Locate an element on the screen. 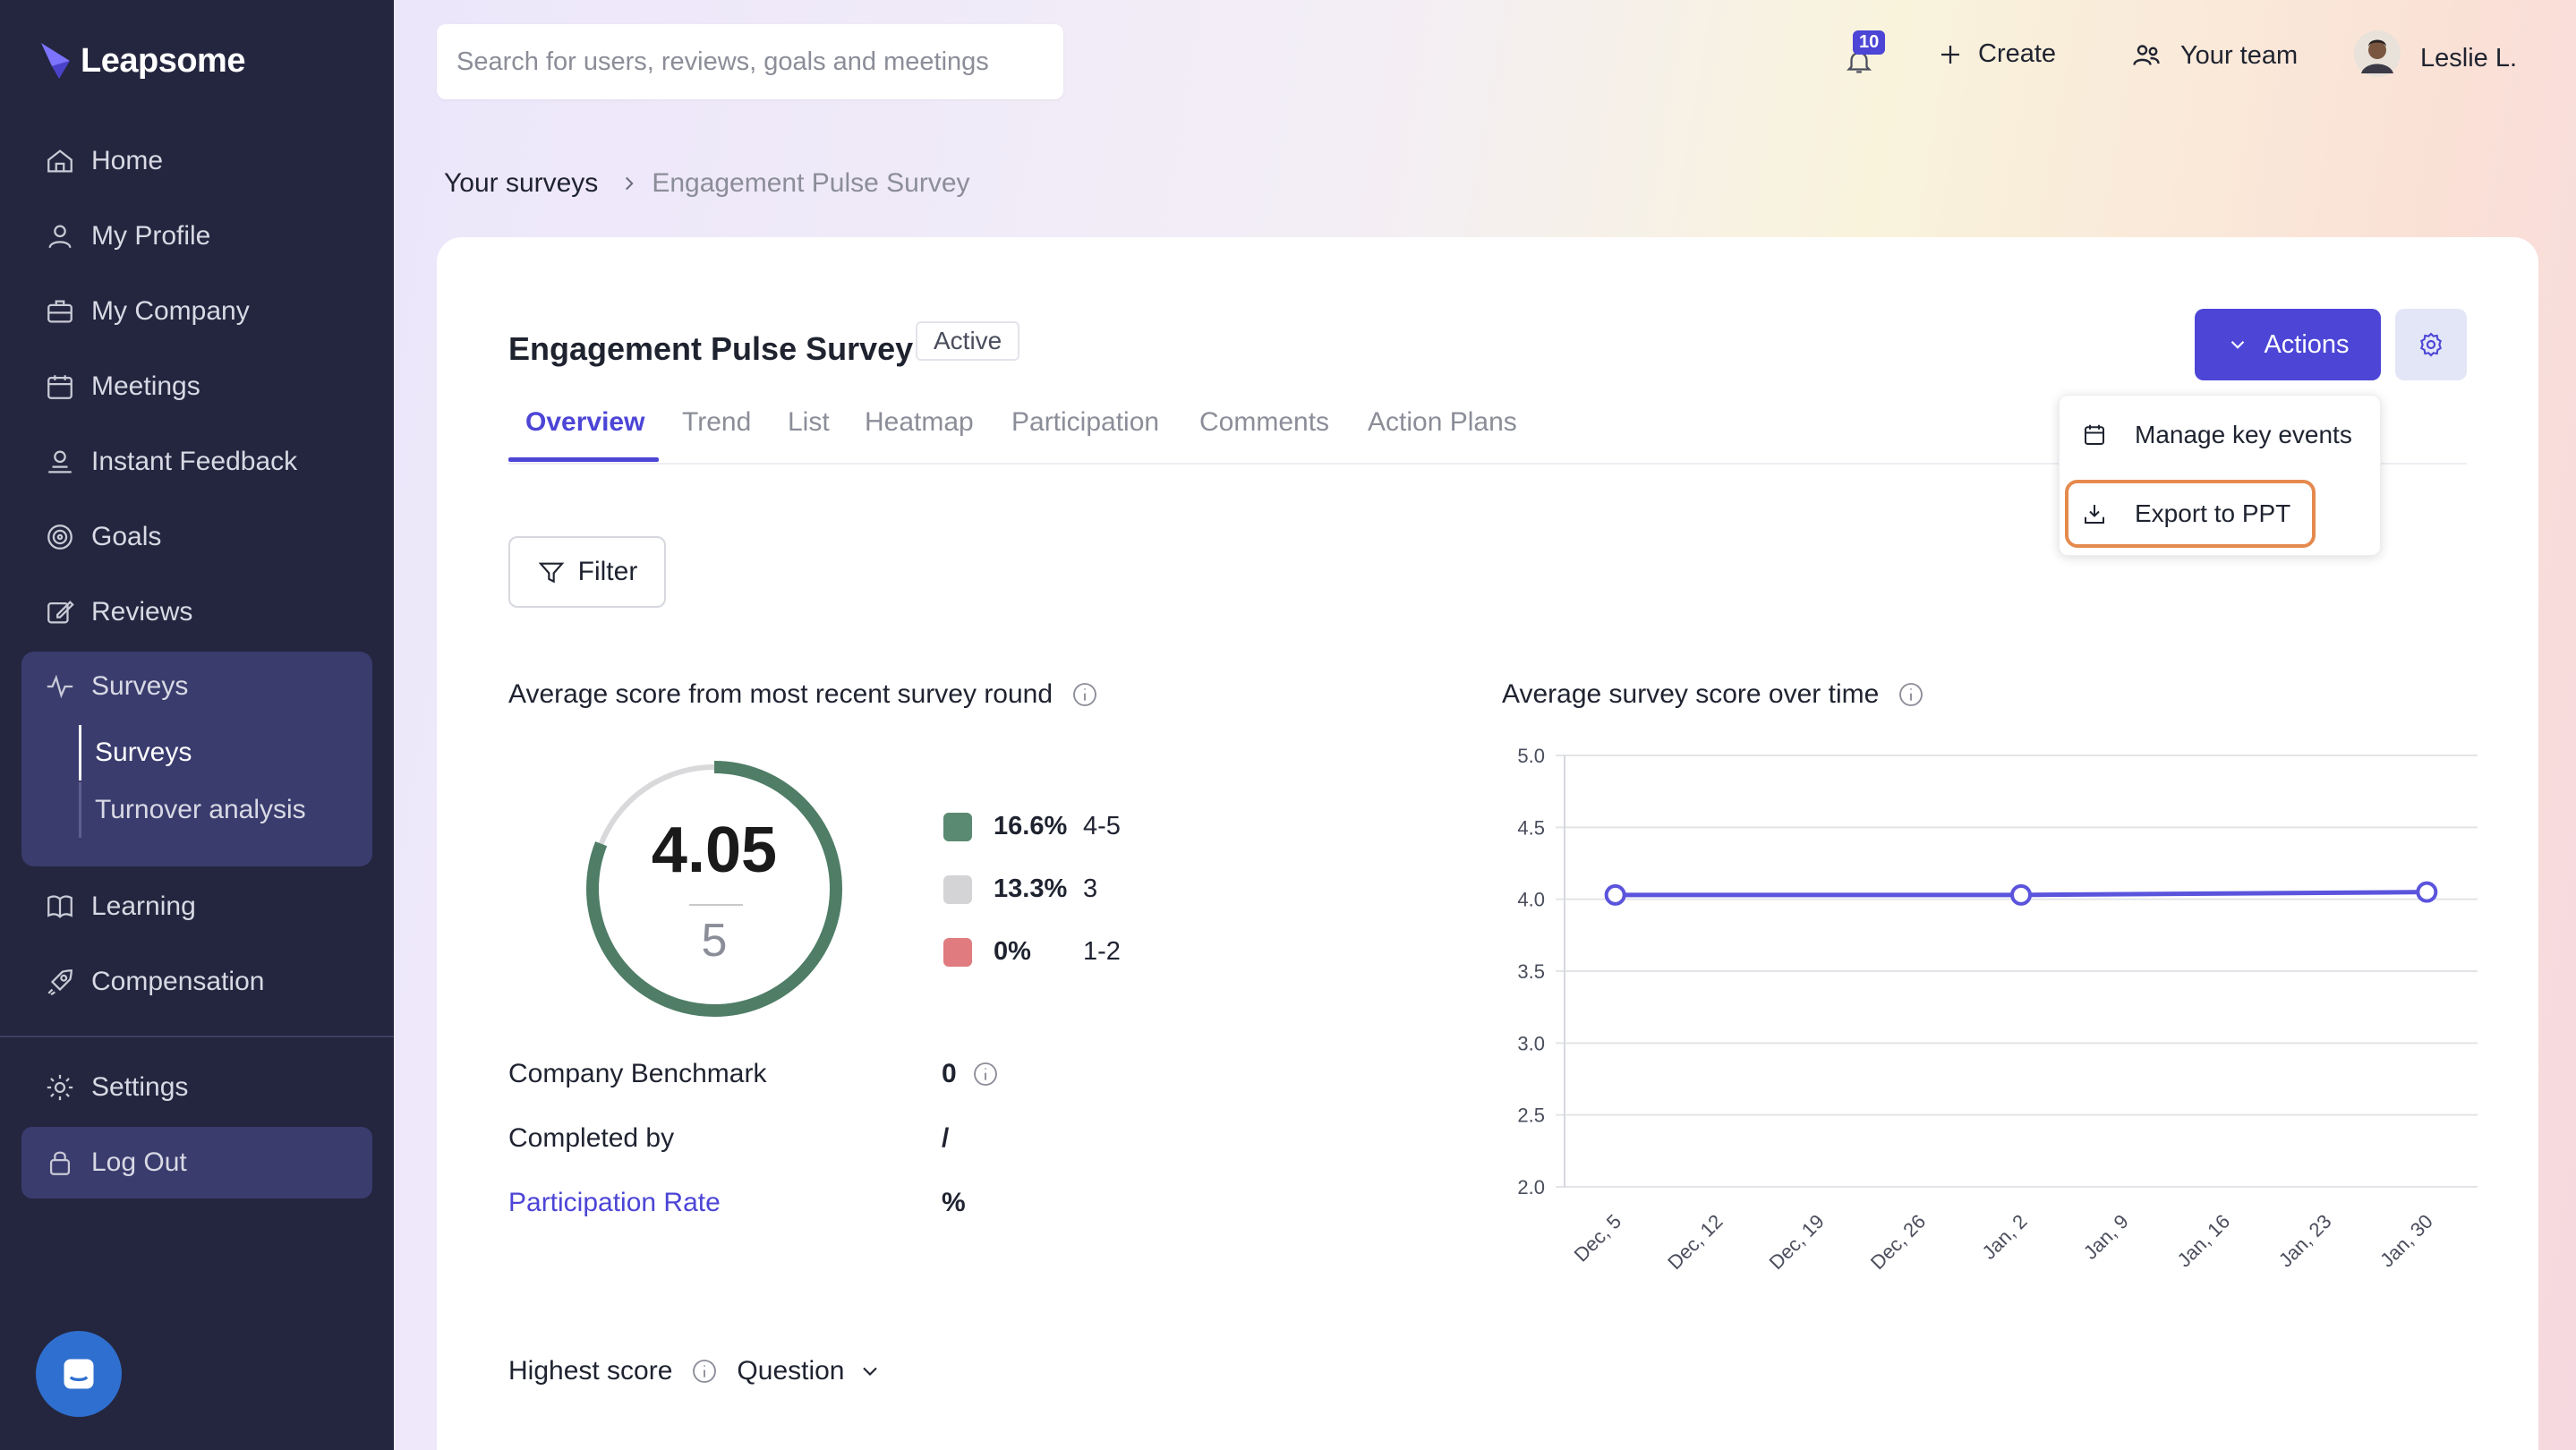  menu-item-manage-key-events: Manage key events is located at coordinates (2216, 435).